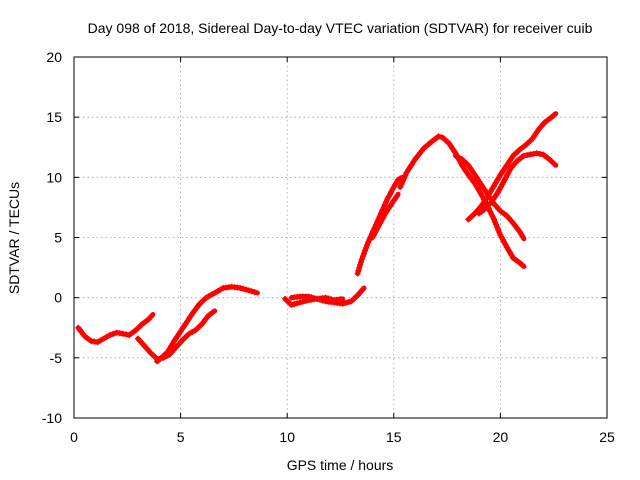 The width and height of the screenshot is (640, 480). Describe the element at coordinates (394, 437) in the screenshot. I see `x-tick-label: 15` at that location.